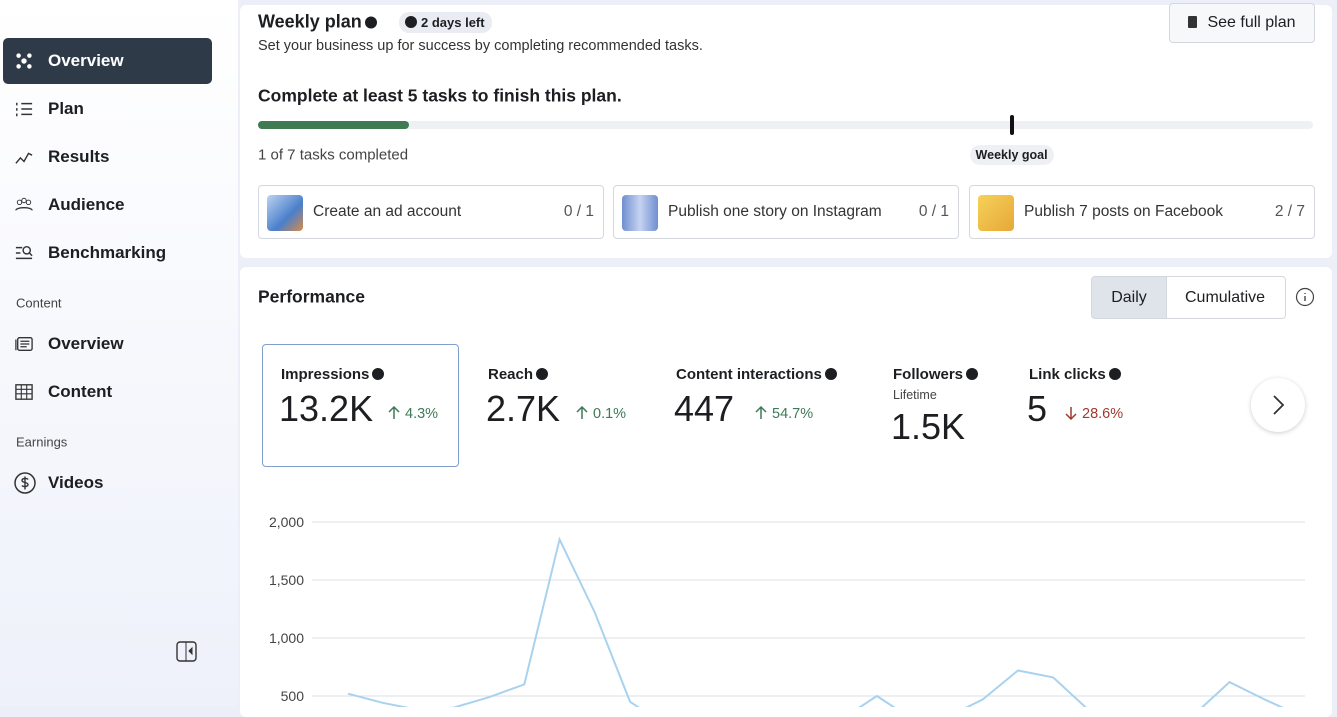 This screenshot has height=717, width=1337. I want to click on y-tick-label: 1,500, so click(286, 580).